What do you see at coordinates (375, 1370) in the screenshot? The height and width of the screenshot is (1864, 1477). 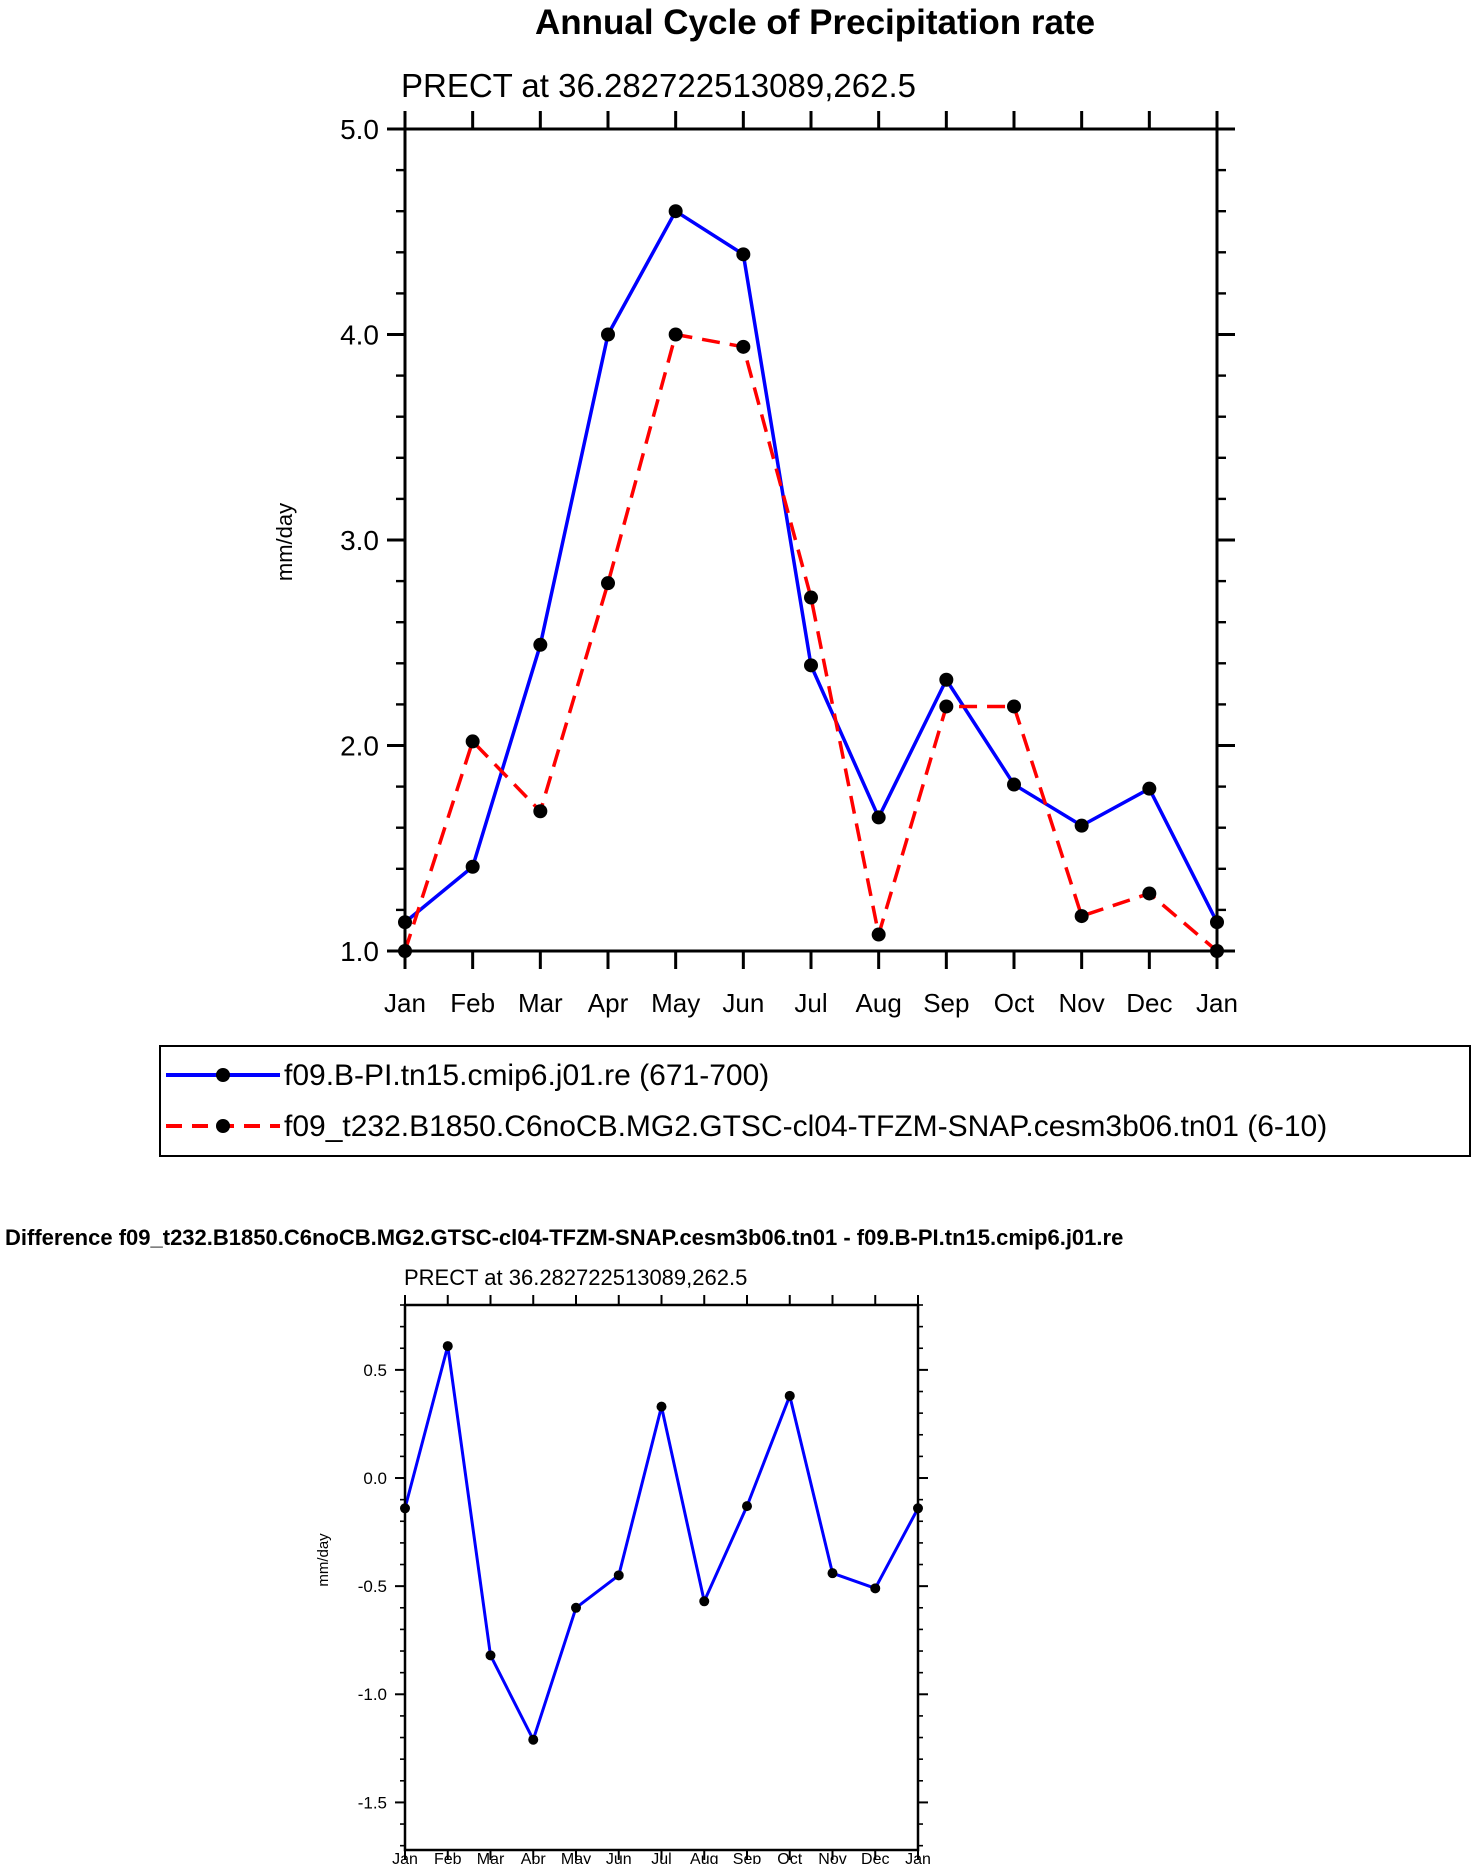 I see `y-tick-label: 0.5` at bounding box center [375, 1370].